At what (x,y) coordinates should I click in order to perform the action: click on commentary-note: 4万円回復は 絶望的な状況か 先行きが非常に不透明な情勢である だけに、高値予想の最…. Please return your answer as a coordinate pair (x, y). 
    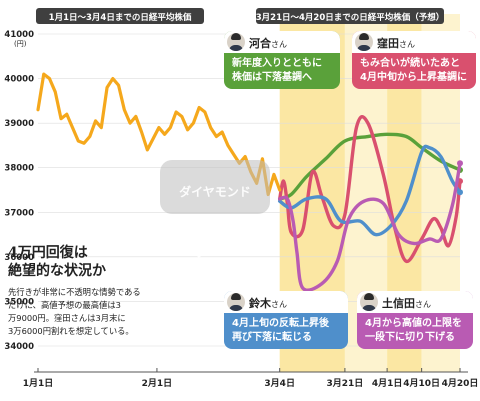
    Looking at the image, I should click on (108, 291).